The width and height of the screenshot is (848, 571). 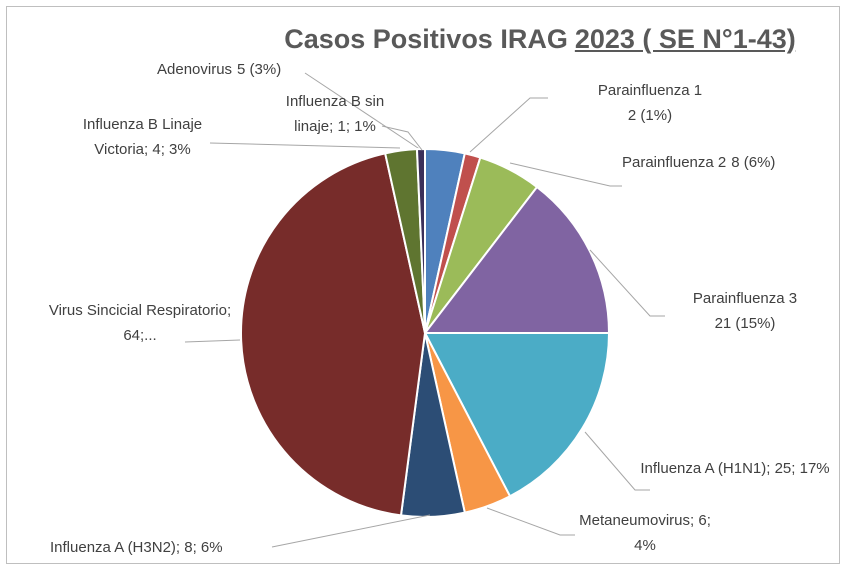 I want to click on slice-label: Influenza A (H1N1); 25; 17%, so click(x=735, y=468).